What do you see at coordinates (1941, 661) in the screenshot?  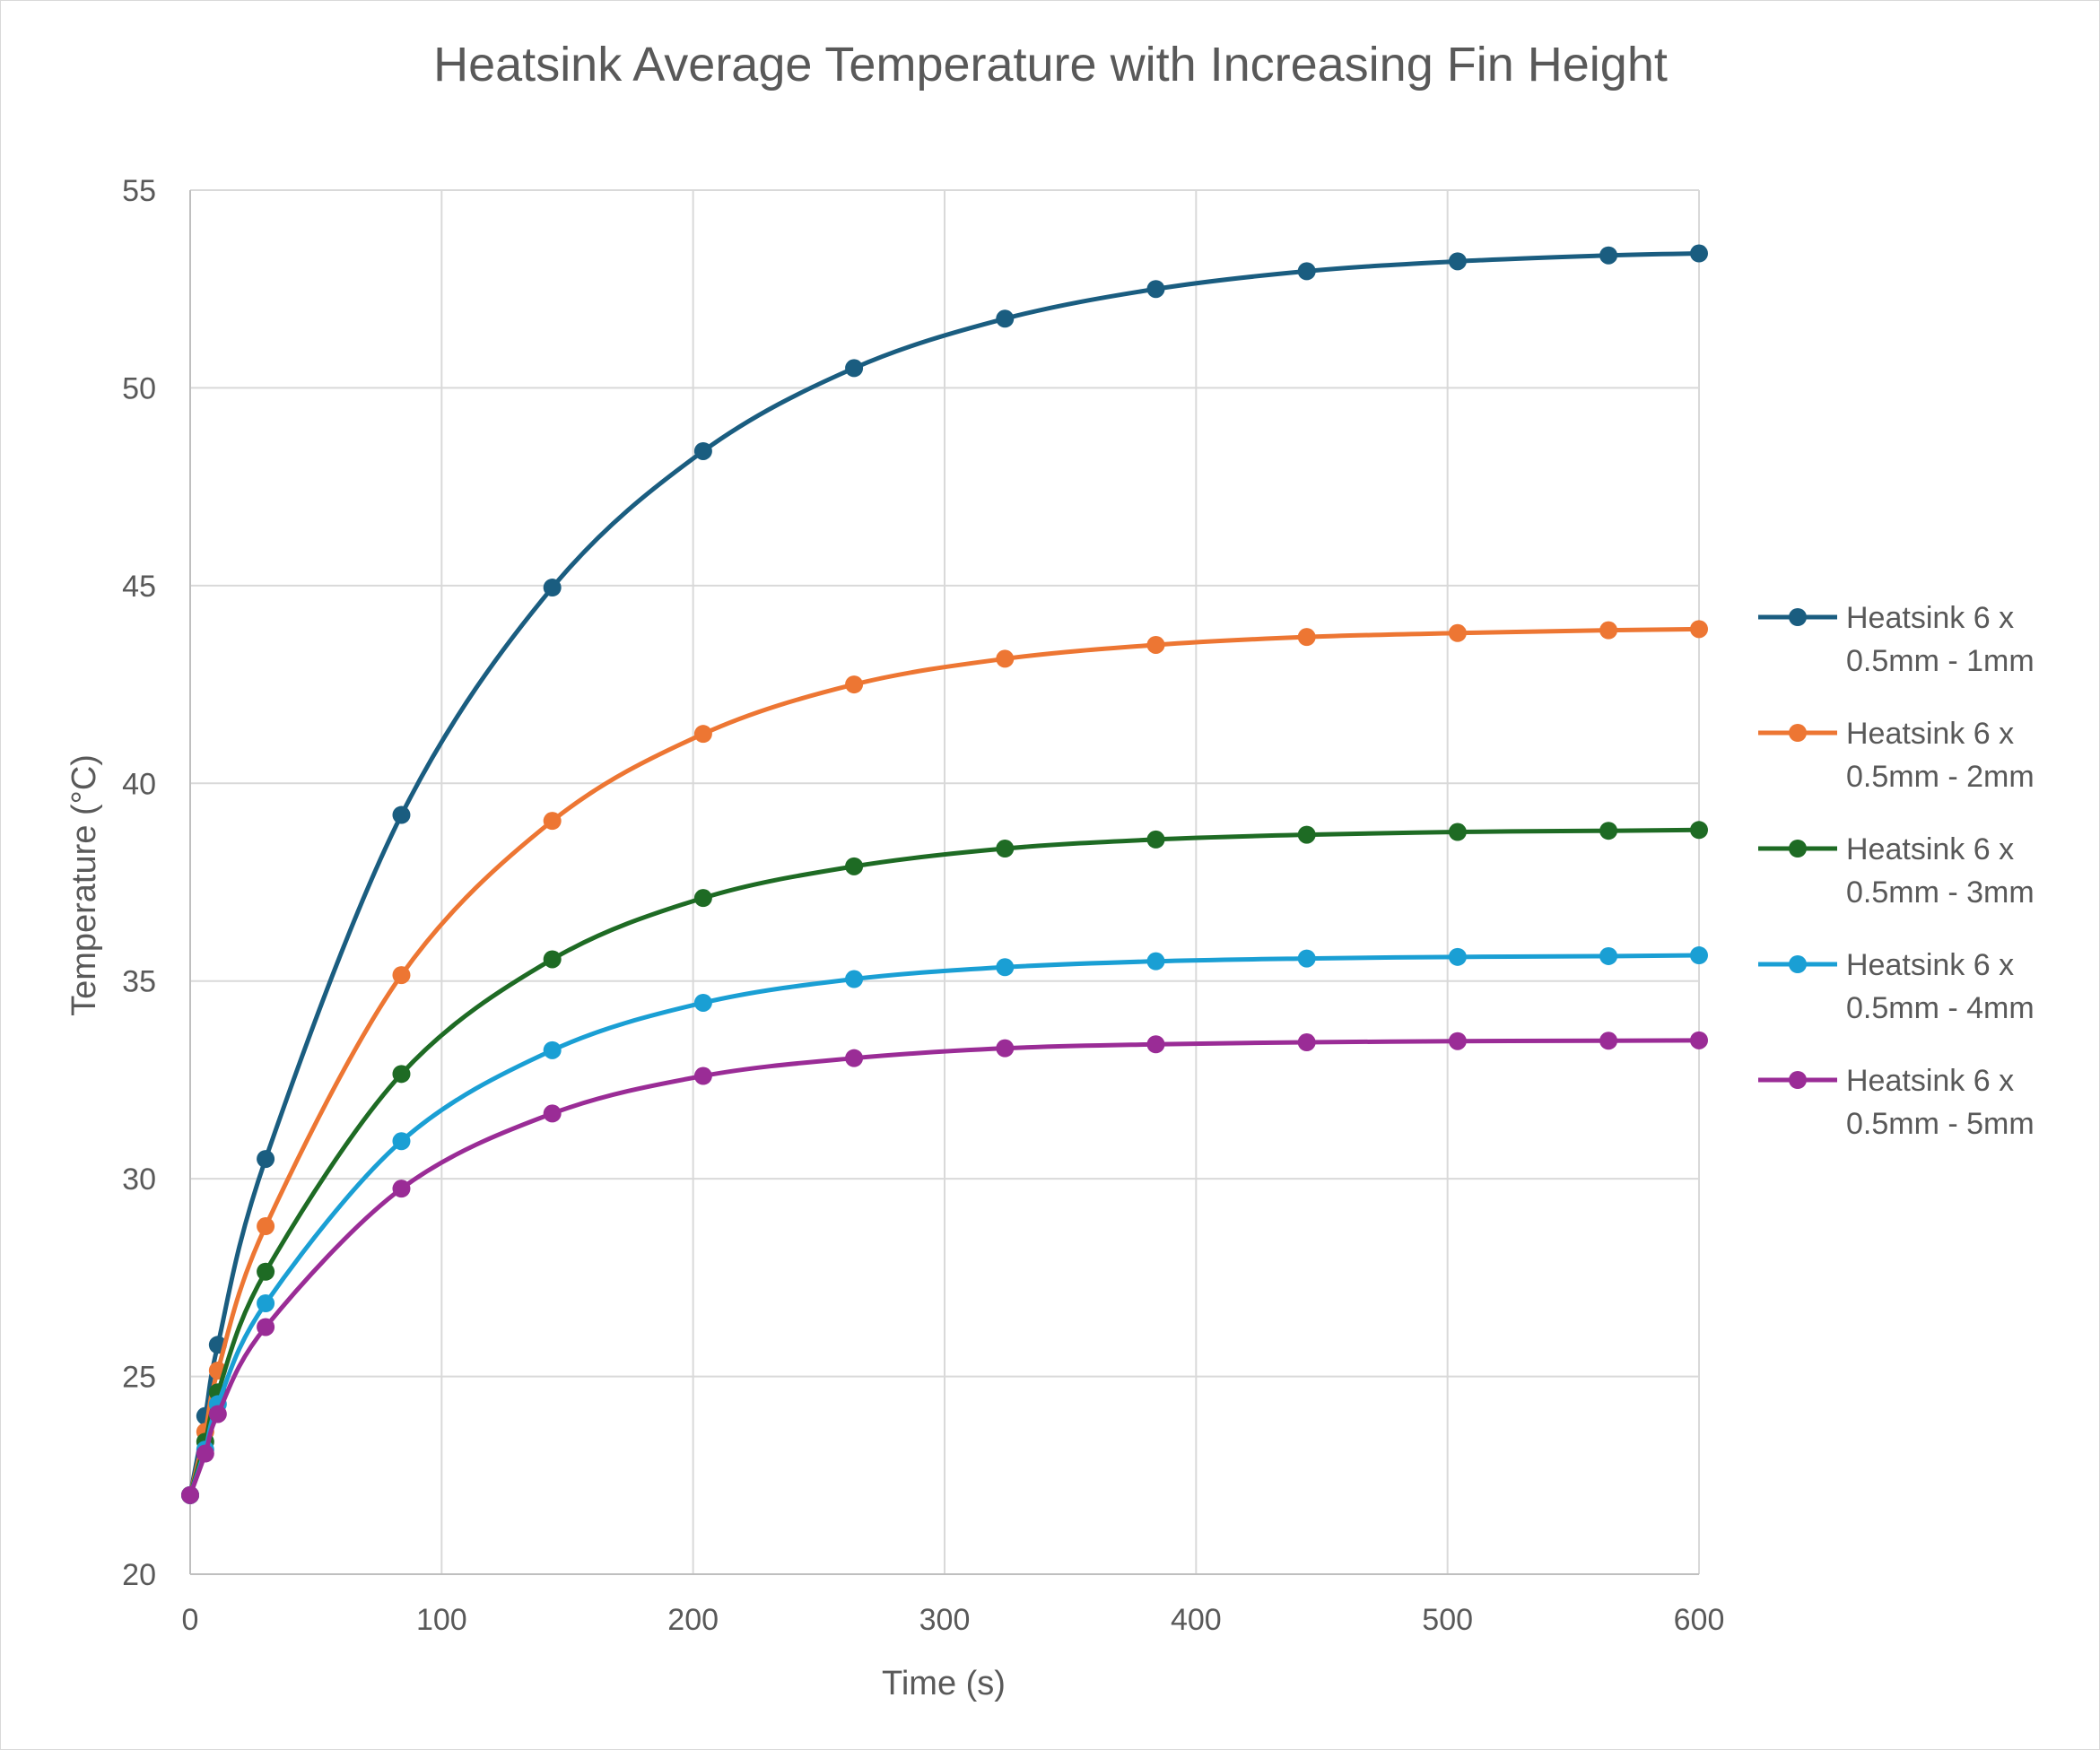 I see `legend-label-line: 0.5mm - 1mm` at bounding box center [1941, 661].